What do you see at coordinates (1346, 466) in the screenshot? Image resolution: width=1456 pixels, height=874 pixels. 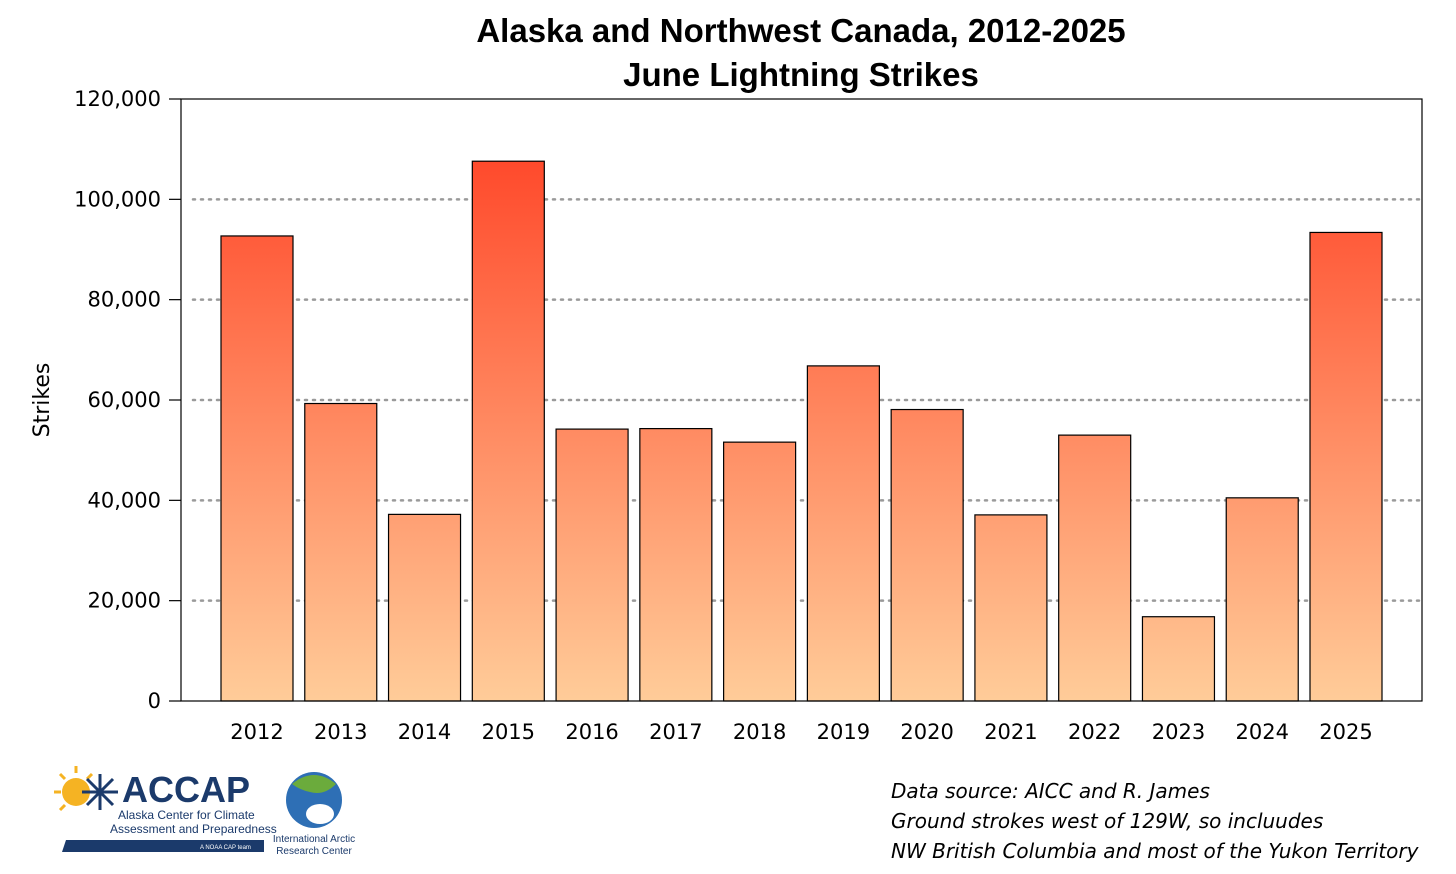 I see `bar-2025` at bounding box center [1346, 466].